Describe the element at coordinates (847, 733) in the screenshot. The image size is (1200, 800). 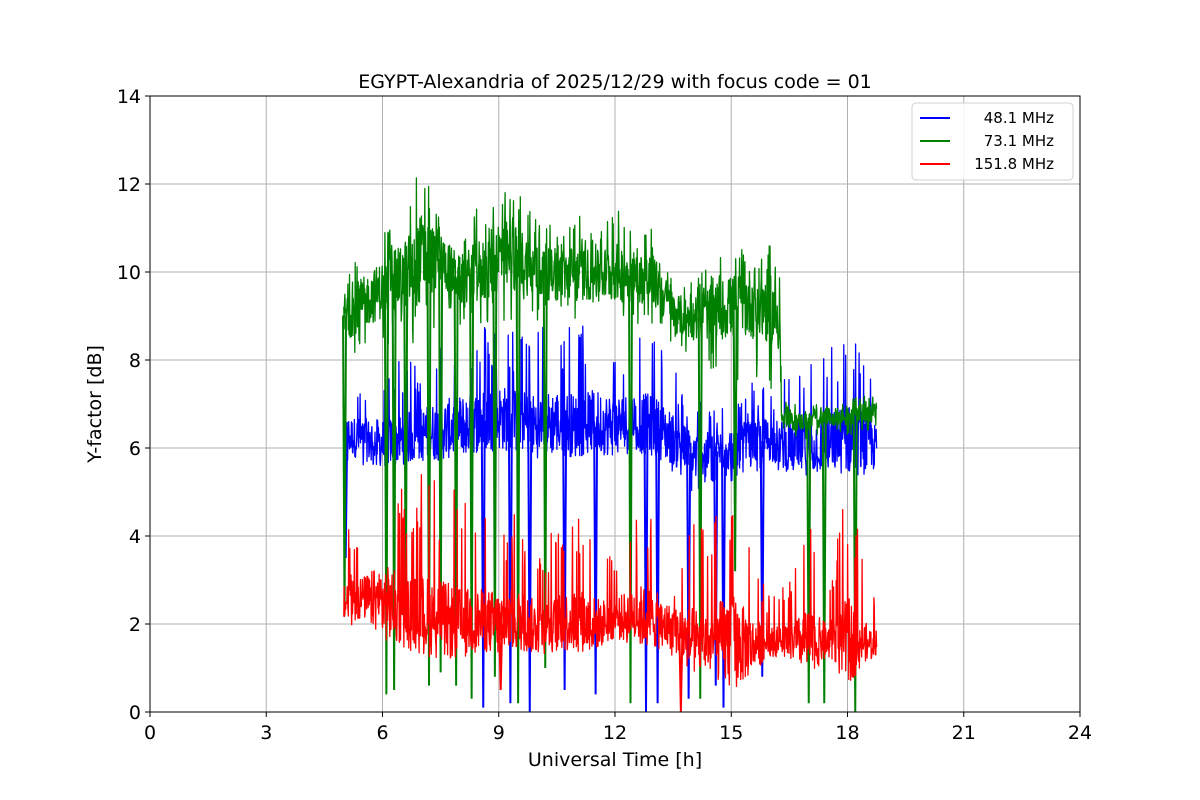
I see `x-tick-label: 18` at that location.